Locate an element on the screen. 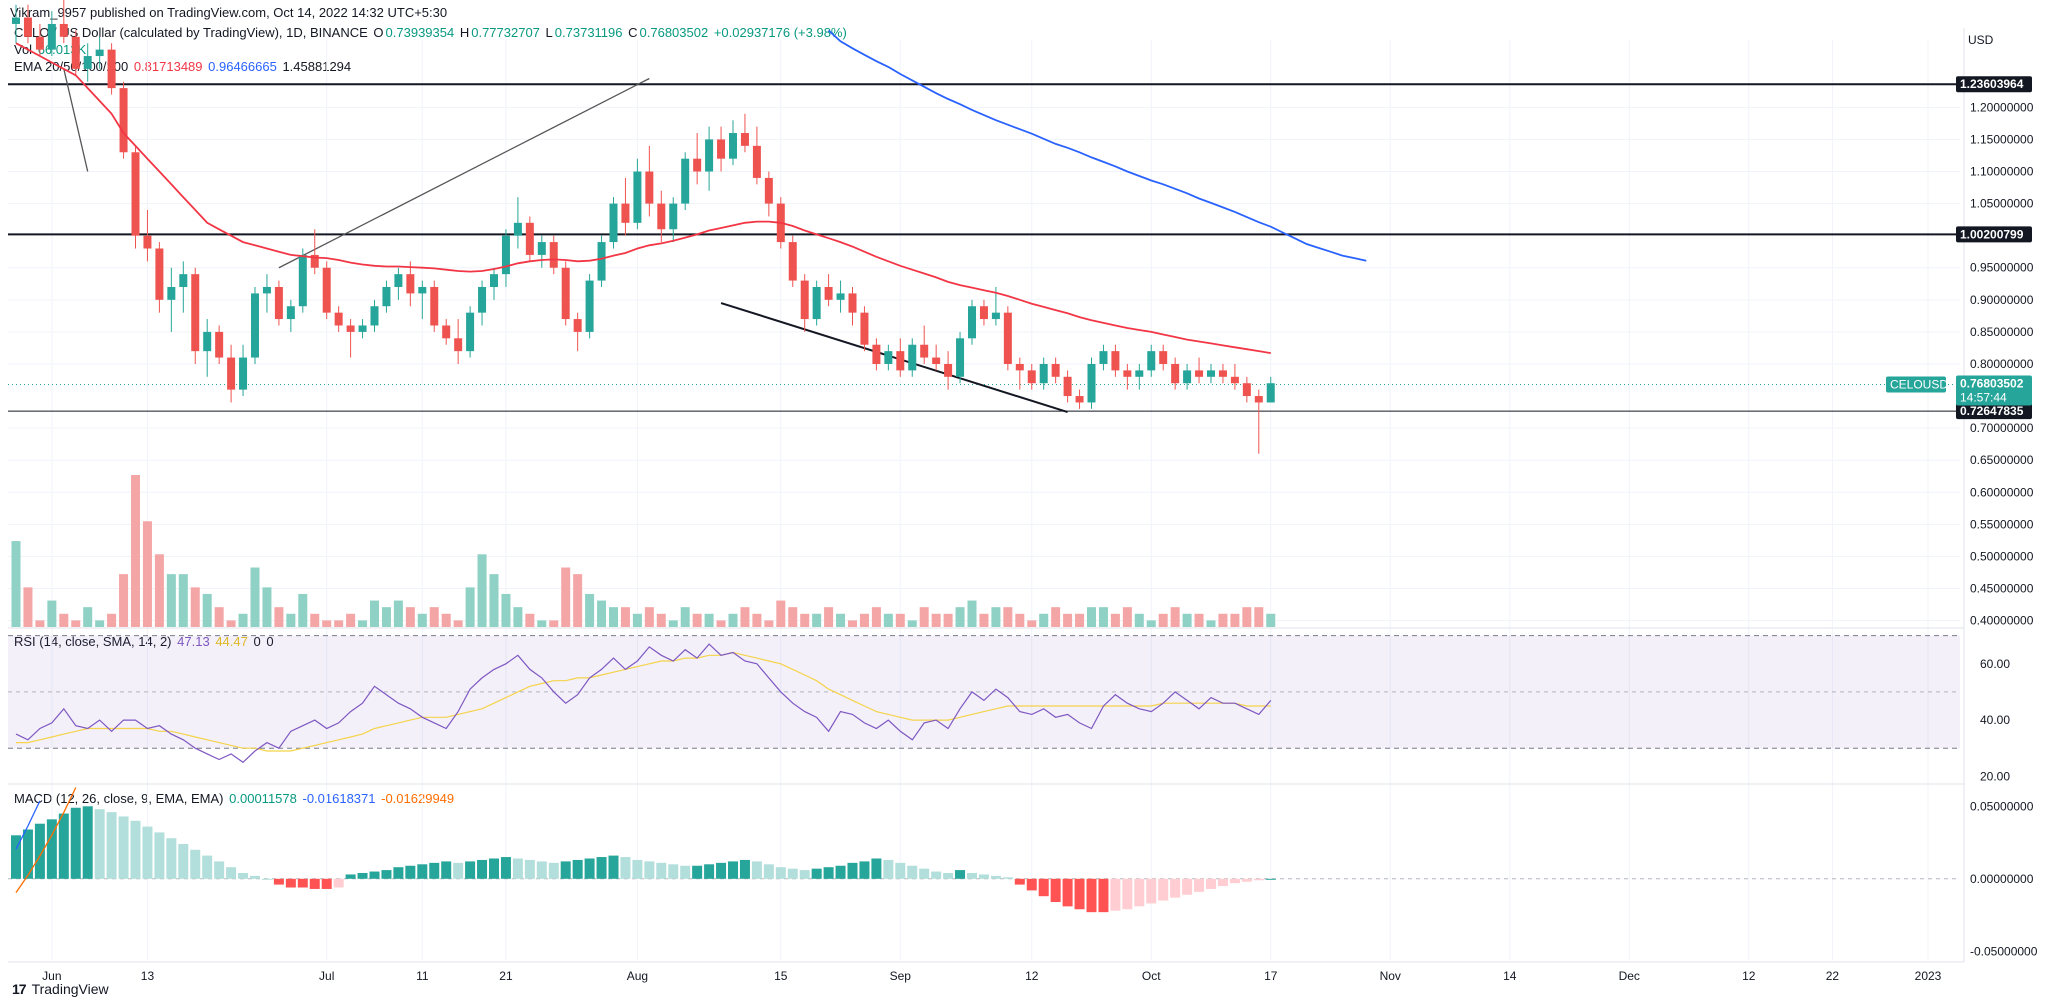  price-tick-9: 0.65000000 is located at coordinates (2002, 460).